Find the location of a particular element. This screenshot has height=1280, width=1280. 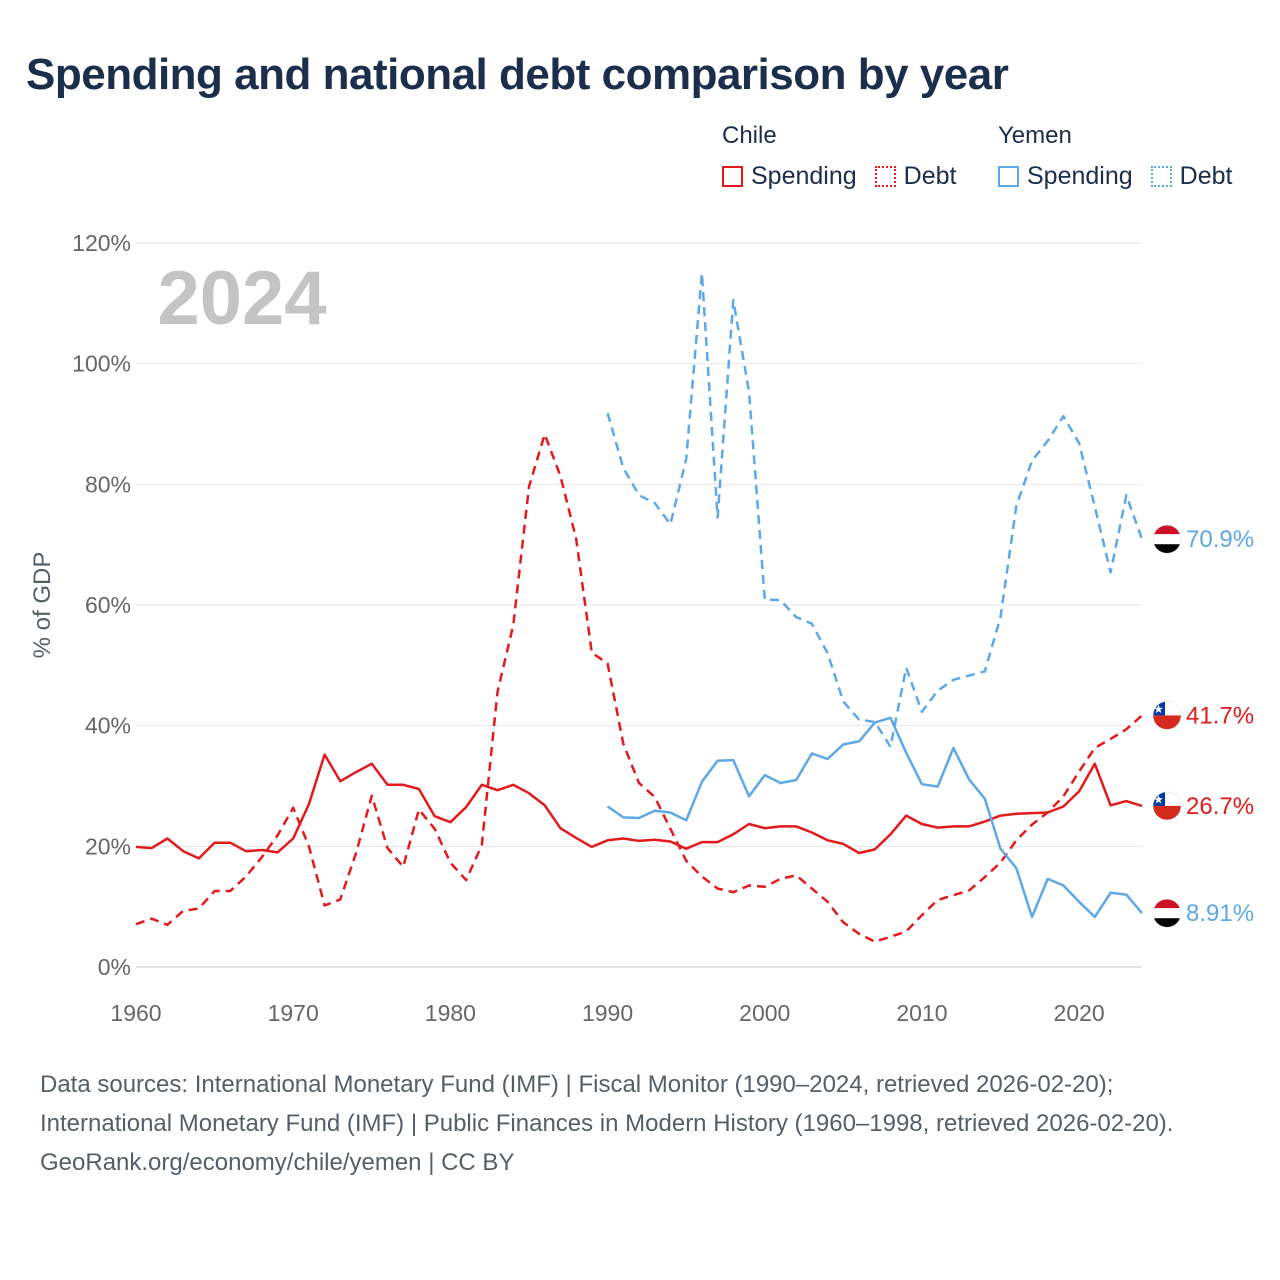

x-tick-label: 1990 is located at coordinates (607, 1013).